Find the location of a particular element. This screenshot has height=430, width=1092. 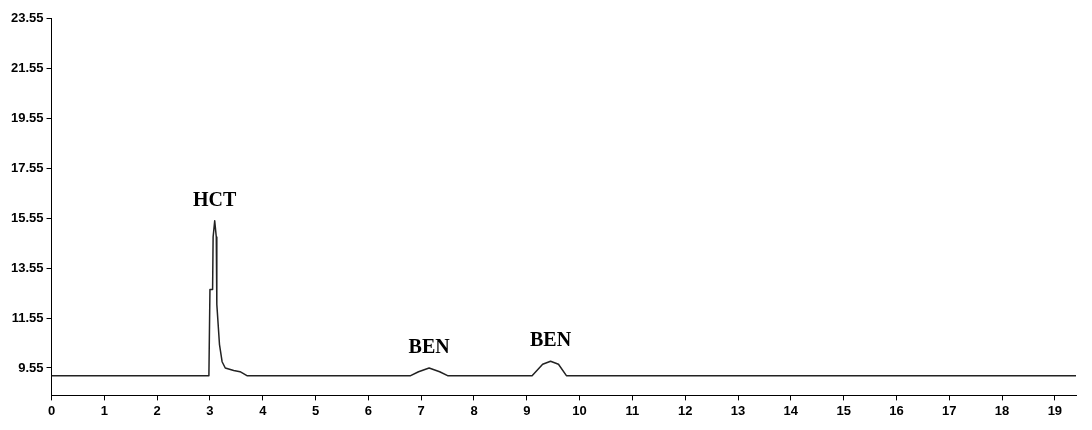

y-tick-label: 9.55 is located at coordinates (31, 367).